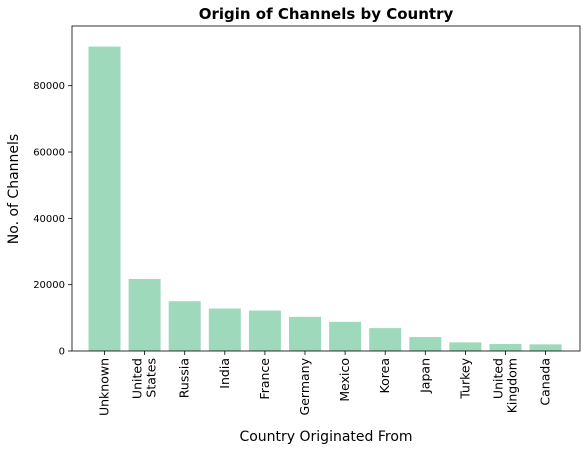 The height and width of the screenshot is (451, 584). What do you see at coordinates (224, 373) in the screenshot?
I see `x-tick-label: India` at bounding box center [224, 373].